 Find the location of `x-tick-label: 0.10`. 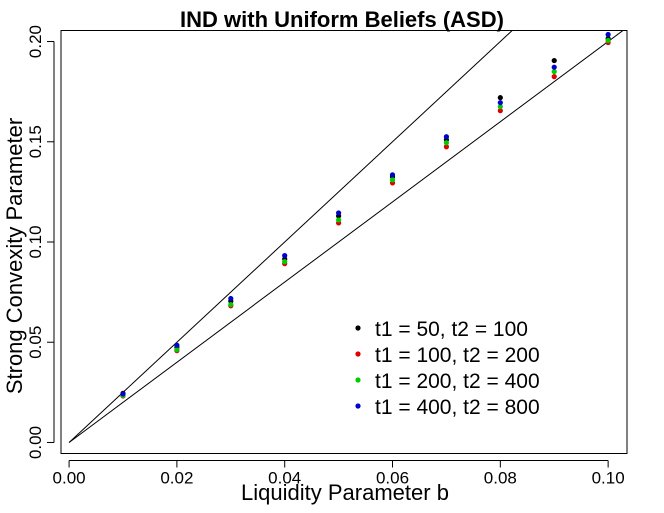

x-tick-label: 0.10 is located at coordinates (608, 478).